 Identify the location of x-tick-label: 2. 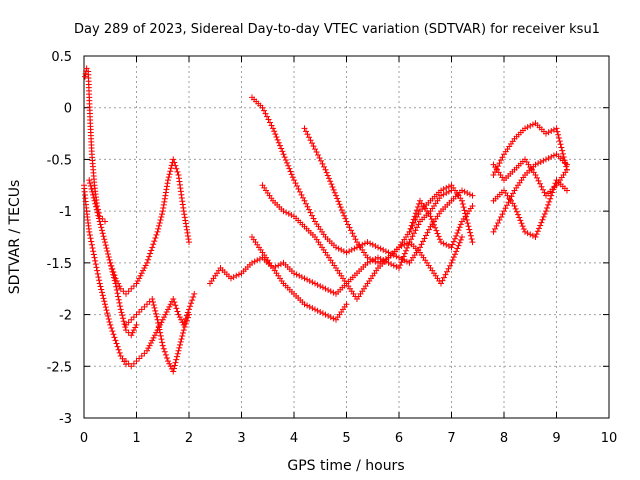
(189, 438).